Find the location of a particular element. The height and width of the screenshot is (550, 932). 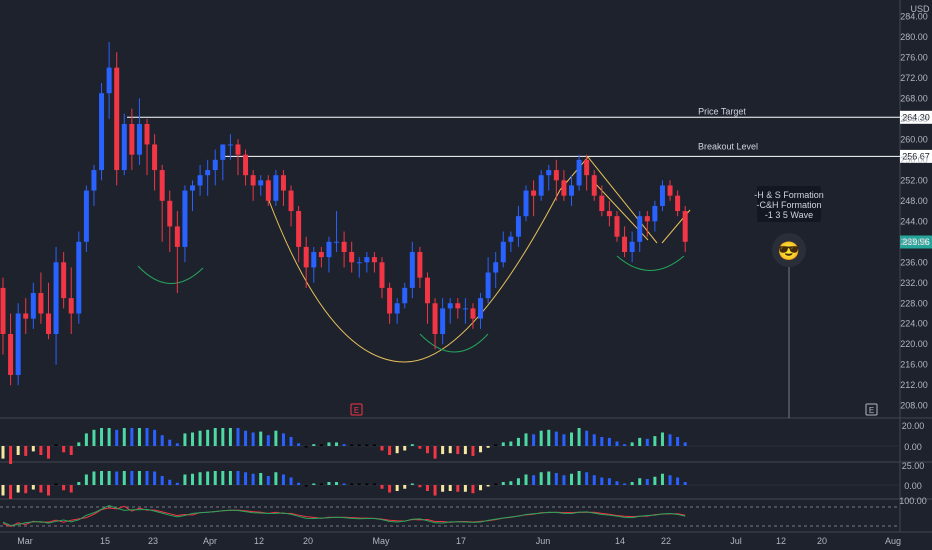

osc-label-top: 100.00 is located at coordinates (913, 501).